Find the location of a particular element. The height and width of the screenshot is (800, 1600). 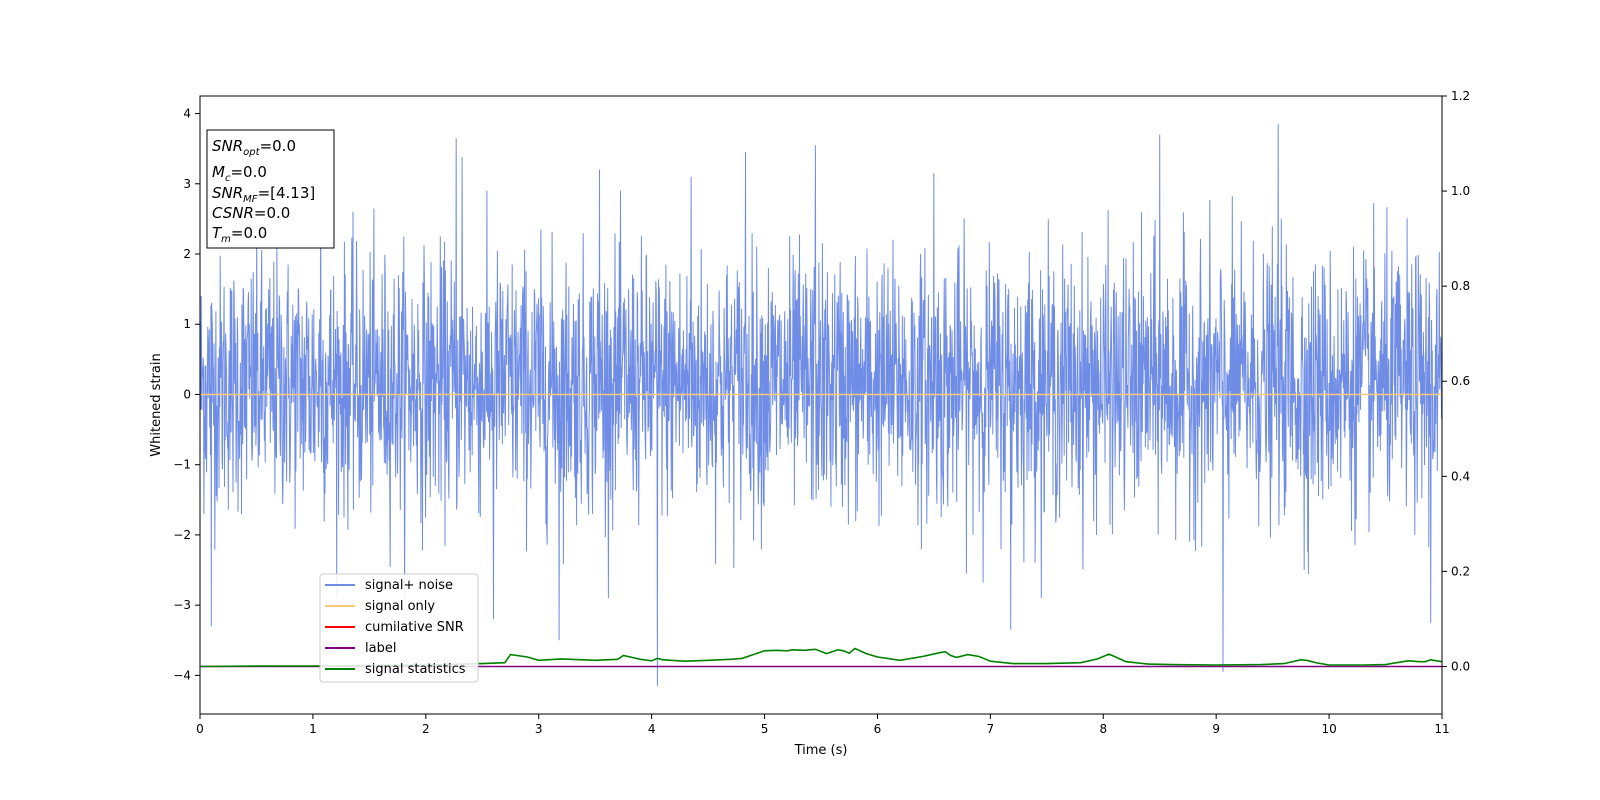

x-tick-label: 11 is located at coordinates (1441, 729).